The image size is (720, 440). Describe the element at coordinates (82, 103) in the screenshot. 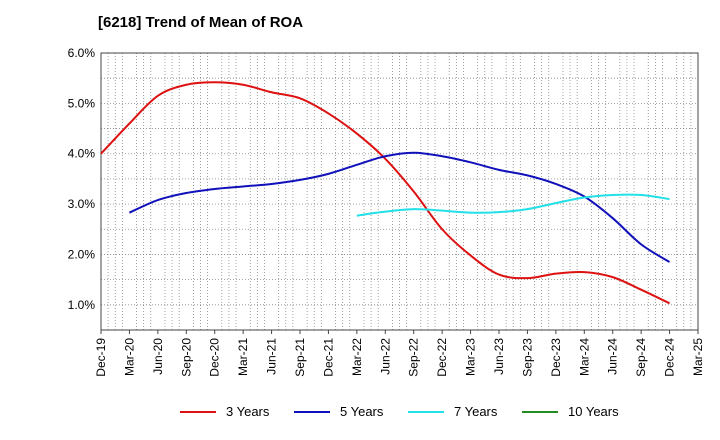

I see `y-tick-label: 5.0%` at that location.